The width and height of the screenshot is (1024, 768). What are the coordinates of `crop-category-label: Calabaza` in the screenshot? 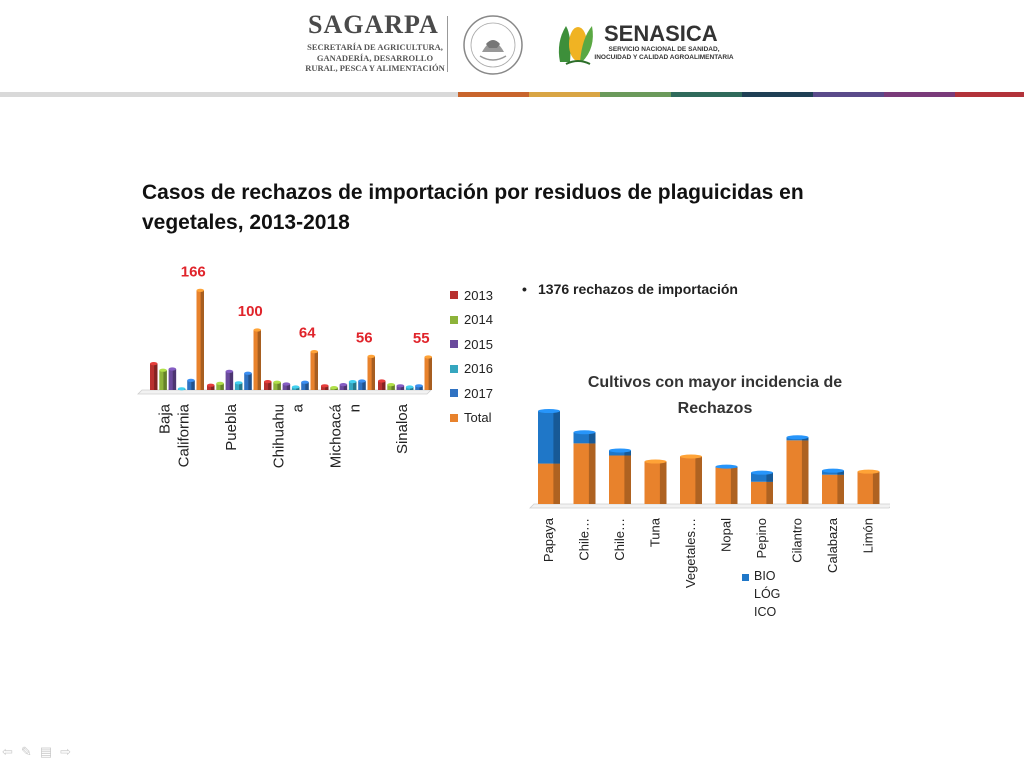 It's located at (832, 545).